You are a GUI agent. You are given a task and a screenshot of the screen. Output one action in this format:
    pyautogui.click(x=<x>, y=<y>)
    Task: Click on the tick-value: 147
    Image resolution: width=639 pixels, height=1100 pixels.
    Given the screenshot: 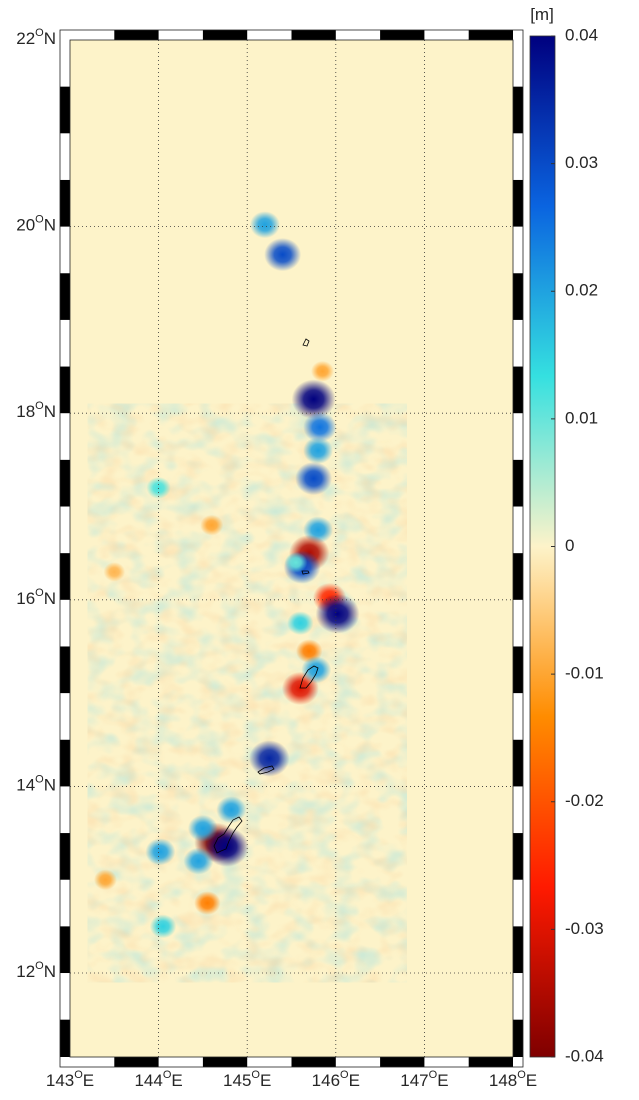 What is the action you would take?
    pyautogui.click(x=414, y=1080)
    